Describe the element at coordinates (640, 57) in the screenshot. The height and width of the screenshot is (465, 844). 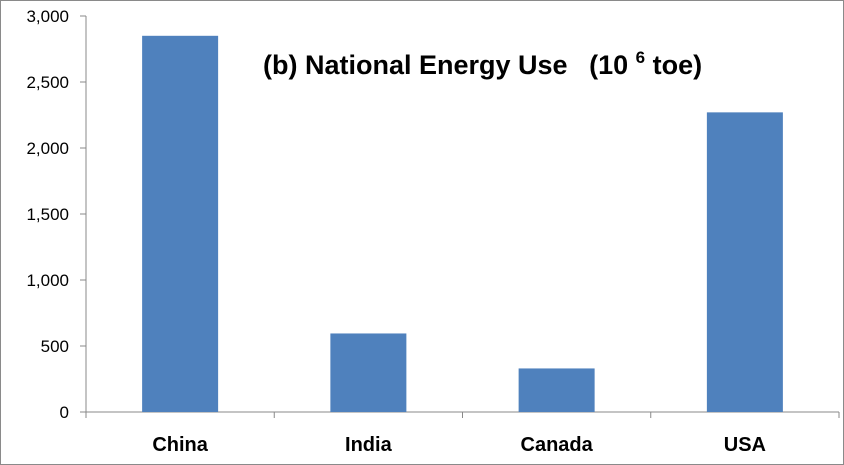
I see `chart-title-unit-exponent: 6` at that location.